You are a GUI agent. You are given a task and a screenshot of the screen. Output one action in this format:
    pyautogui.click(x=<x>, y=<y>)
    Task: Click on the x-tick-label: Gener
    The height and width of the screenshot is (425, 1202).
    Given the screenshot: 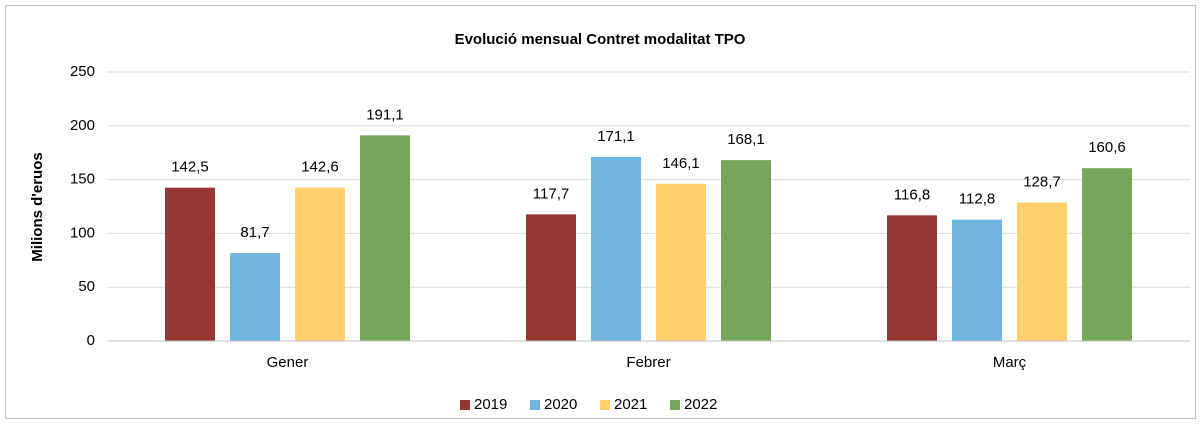 What is the action you would take?
    pyautogui.click(x=288, y=362)
    